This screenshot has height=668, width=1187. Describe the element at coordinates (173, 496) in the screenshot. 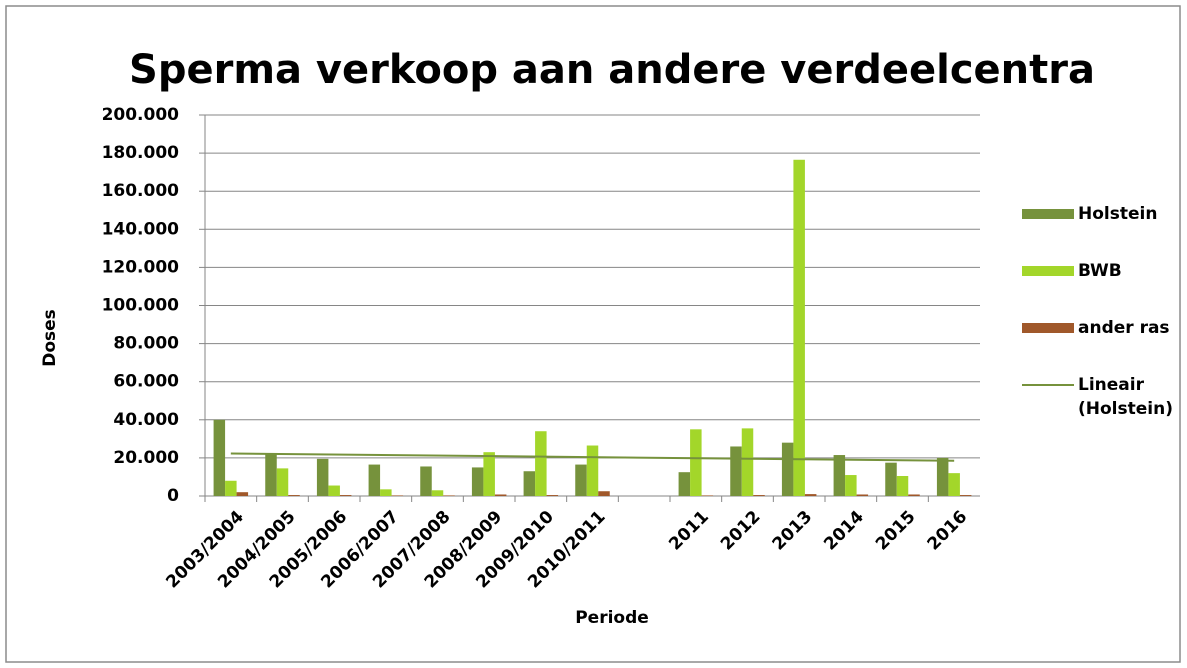

I see `y-tick-label: 0` at that location.